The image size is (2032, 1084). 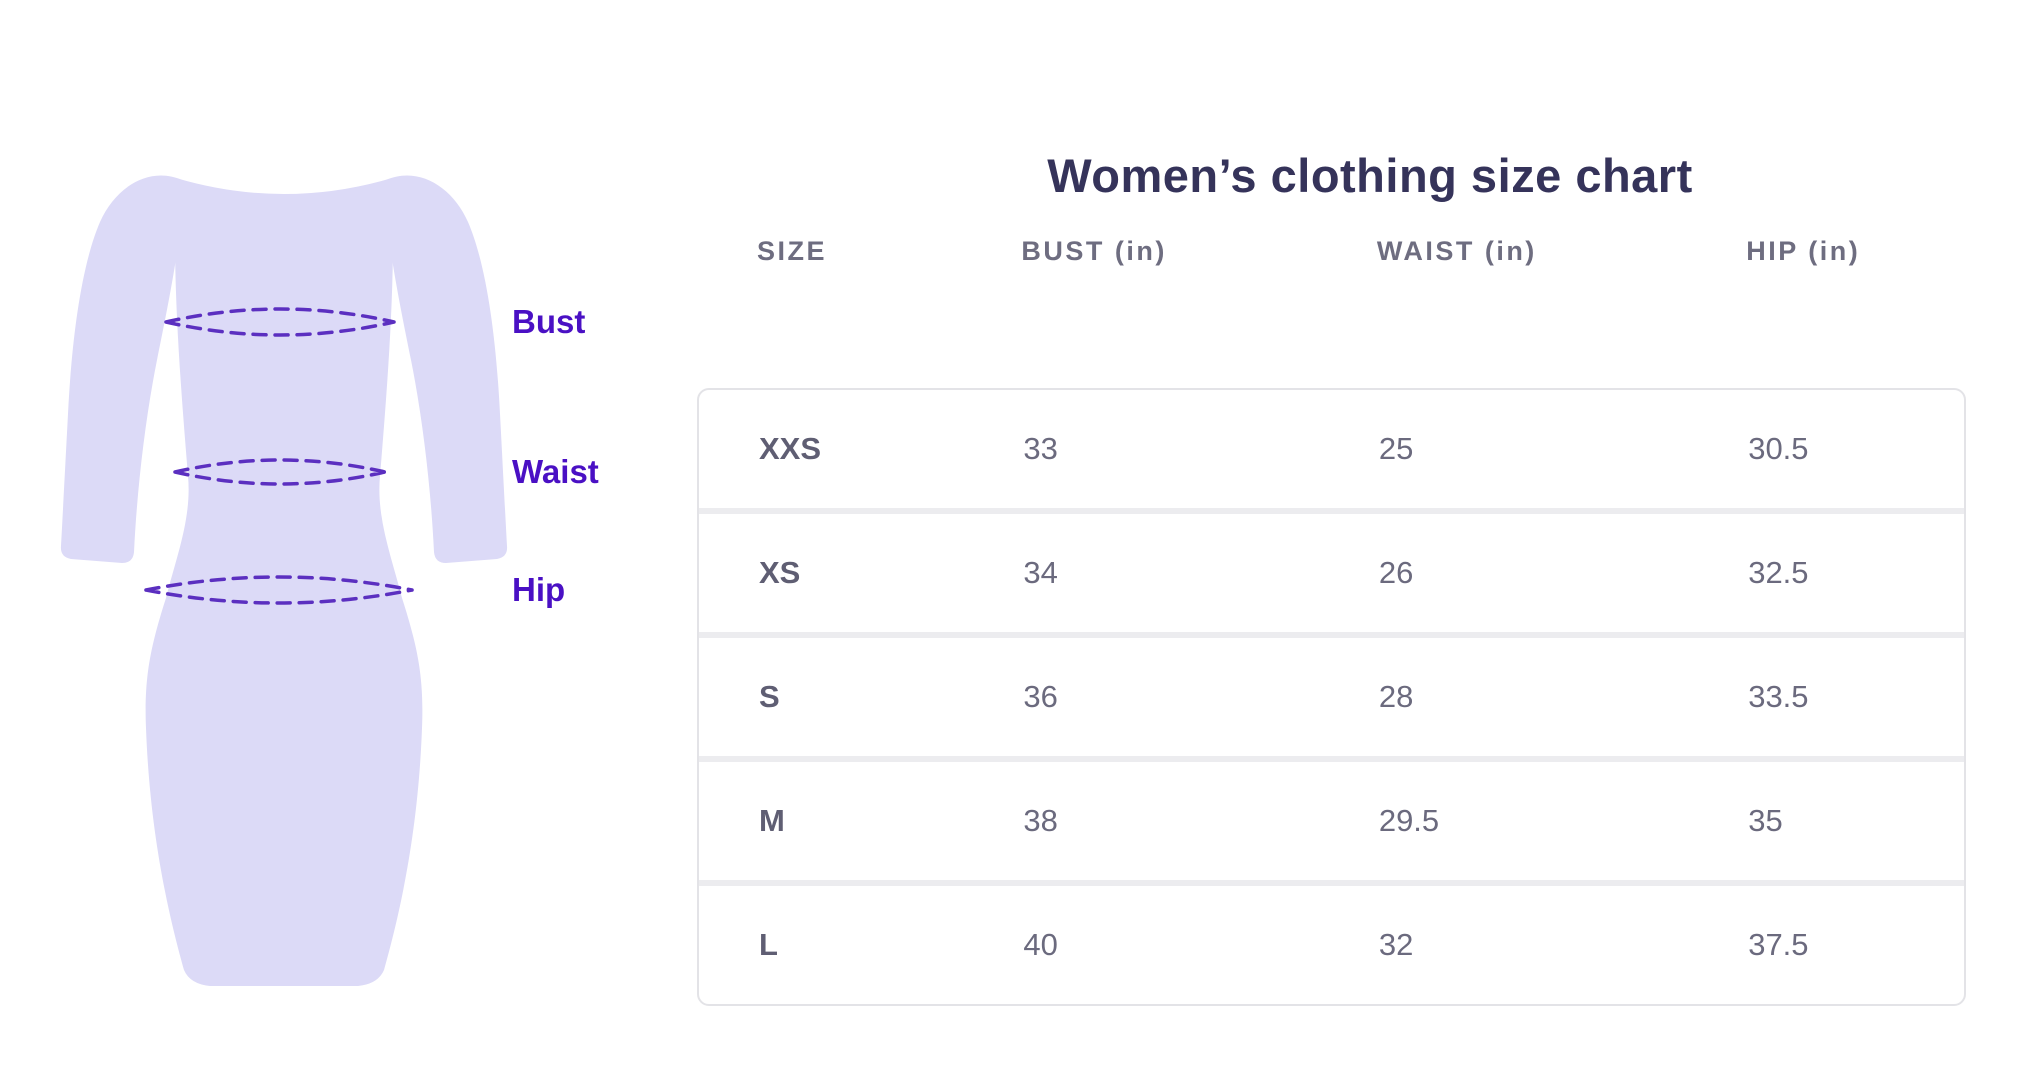 What do you see at coordinates (555, 471) in the screenshot?
I see `waist-label: Waist` at bounding box center [555, 471].